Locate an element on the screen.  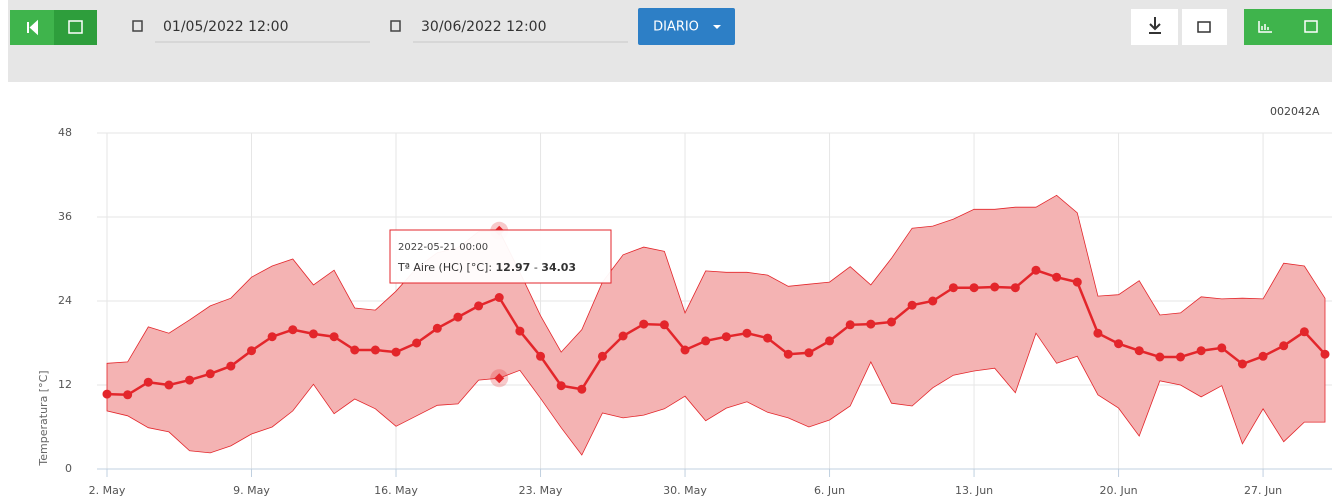
x-tick-label: 30. May is located at coordinates (685, 490).